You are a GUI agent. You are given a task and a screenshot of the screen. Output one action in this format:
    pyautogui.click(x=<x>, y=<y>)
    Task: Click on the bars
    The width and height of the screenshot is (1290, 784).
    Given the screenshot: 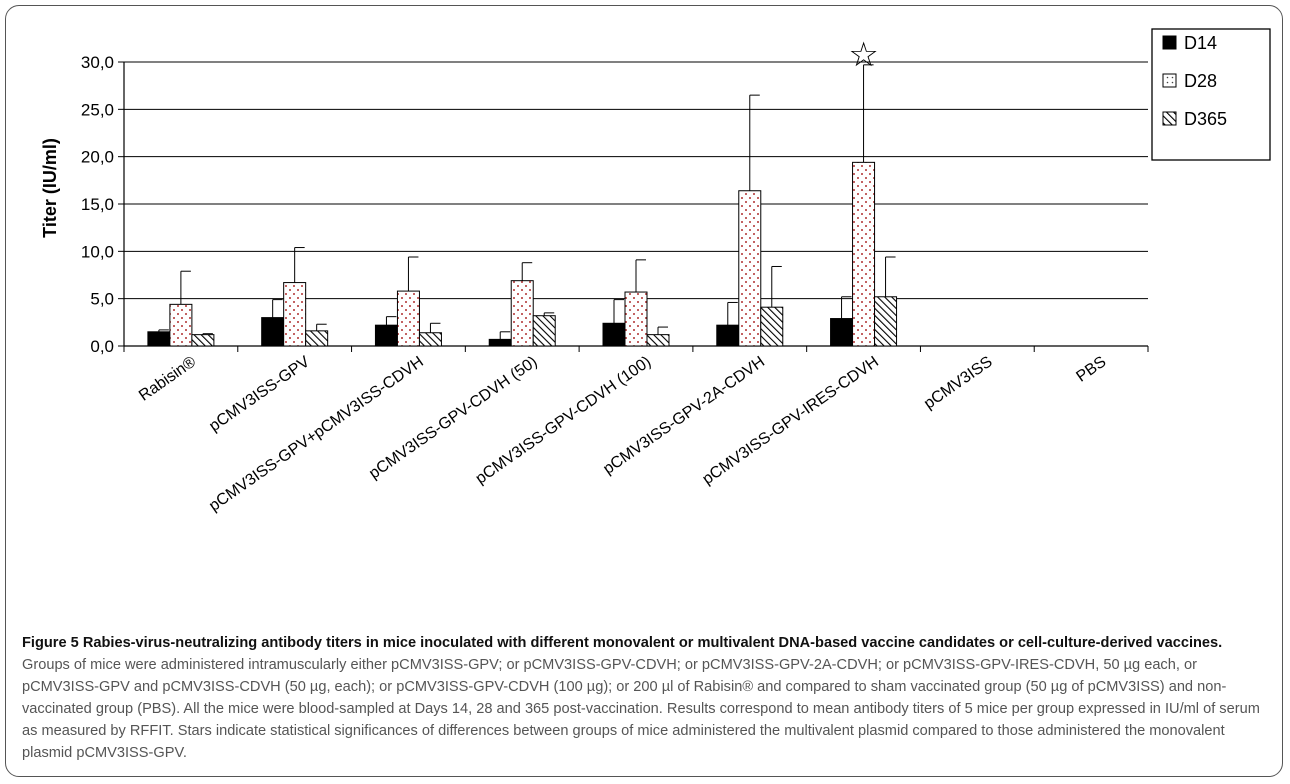 What is the action you would take?
    pyautogui.click(x=522, y=254)
    